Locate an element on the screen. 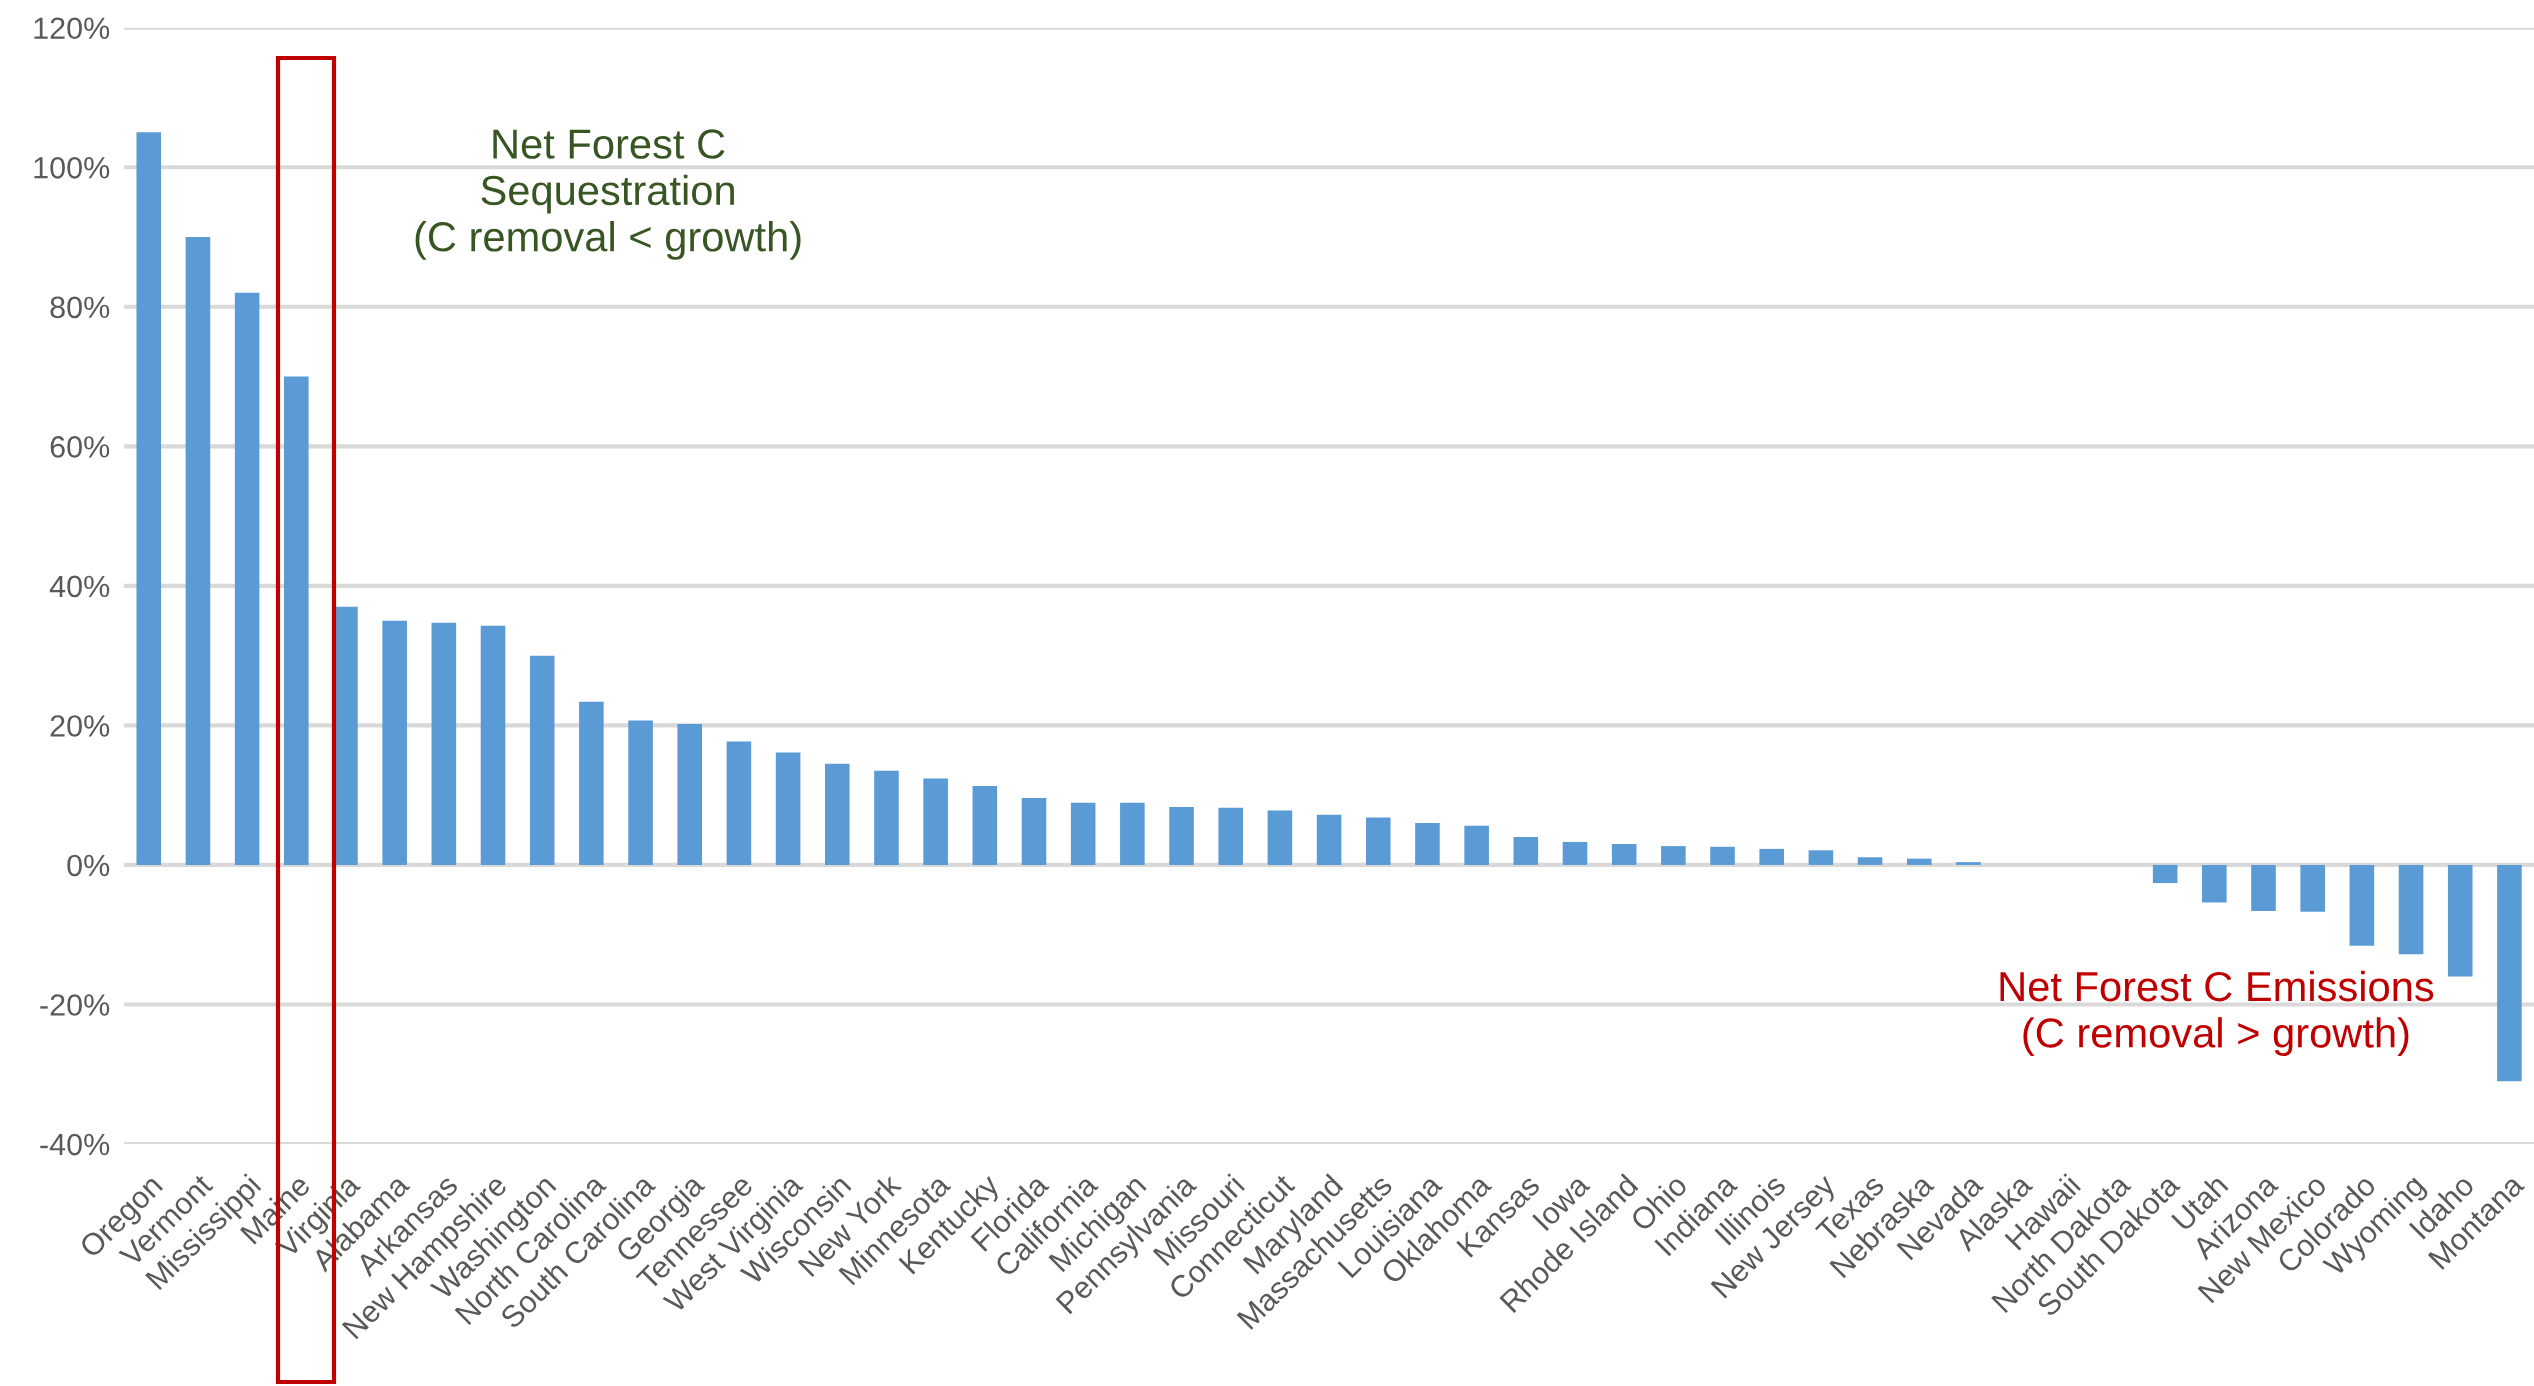 The width and height of the screenshot is (2534, 1386). y-tick-label: -20% is located at coordinates (75, 1005).